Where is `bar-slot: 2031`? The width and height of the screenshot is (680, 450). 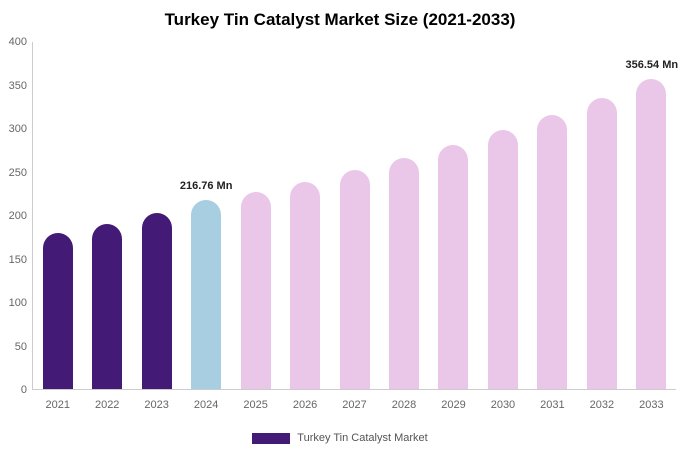
bar-slot: 2031 is located at coordinates (552, 226).